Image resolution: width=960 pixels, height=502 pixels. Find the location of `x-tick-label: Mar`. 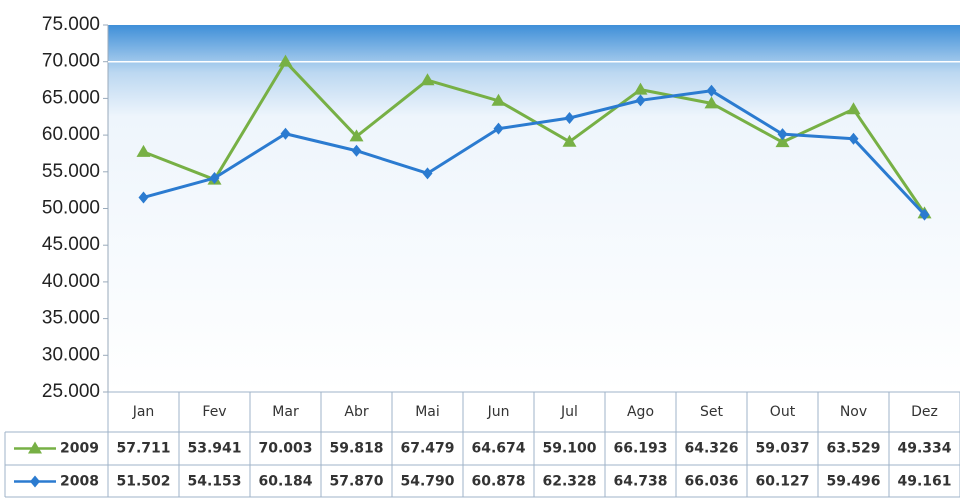

x-tick-label: Mar is located at coordinates (285, 412).